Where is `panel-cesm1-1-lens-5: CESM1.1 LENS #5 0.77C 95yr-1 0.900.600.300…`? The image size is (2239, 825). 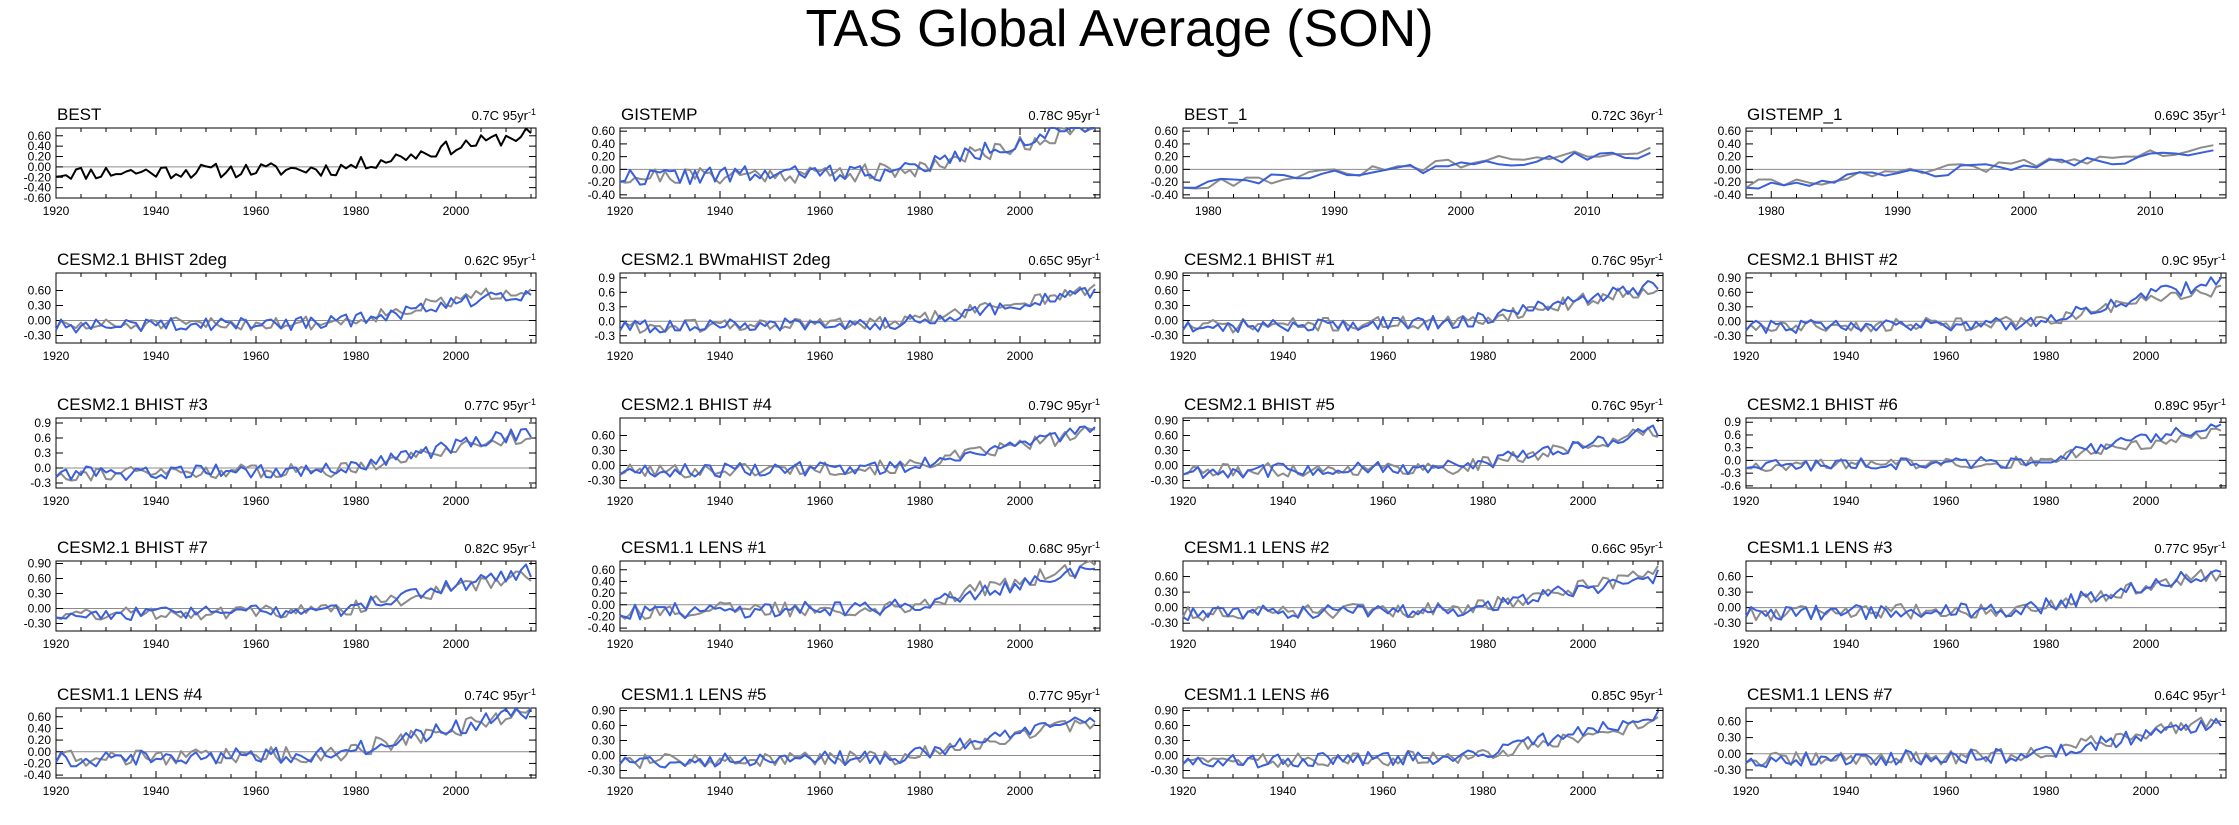
panel-cesm1-1-lens-5: CESM1.1 LENS #5 0.77C 95yr-1 0.900.600.300… is located at coordinates (844, 741).